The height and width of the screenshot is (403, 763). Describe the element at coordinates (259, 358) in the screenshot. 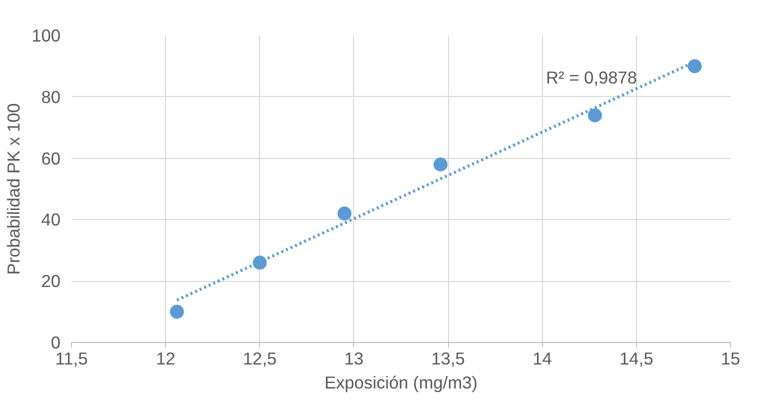

I see `x-tick-label: 12,5` at that location.